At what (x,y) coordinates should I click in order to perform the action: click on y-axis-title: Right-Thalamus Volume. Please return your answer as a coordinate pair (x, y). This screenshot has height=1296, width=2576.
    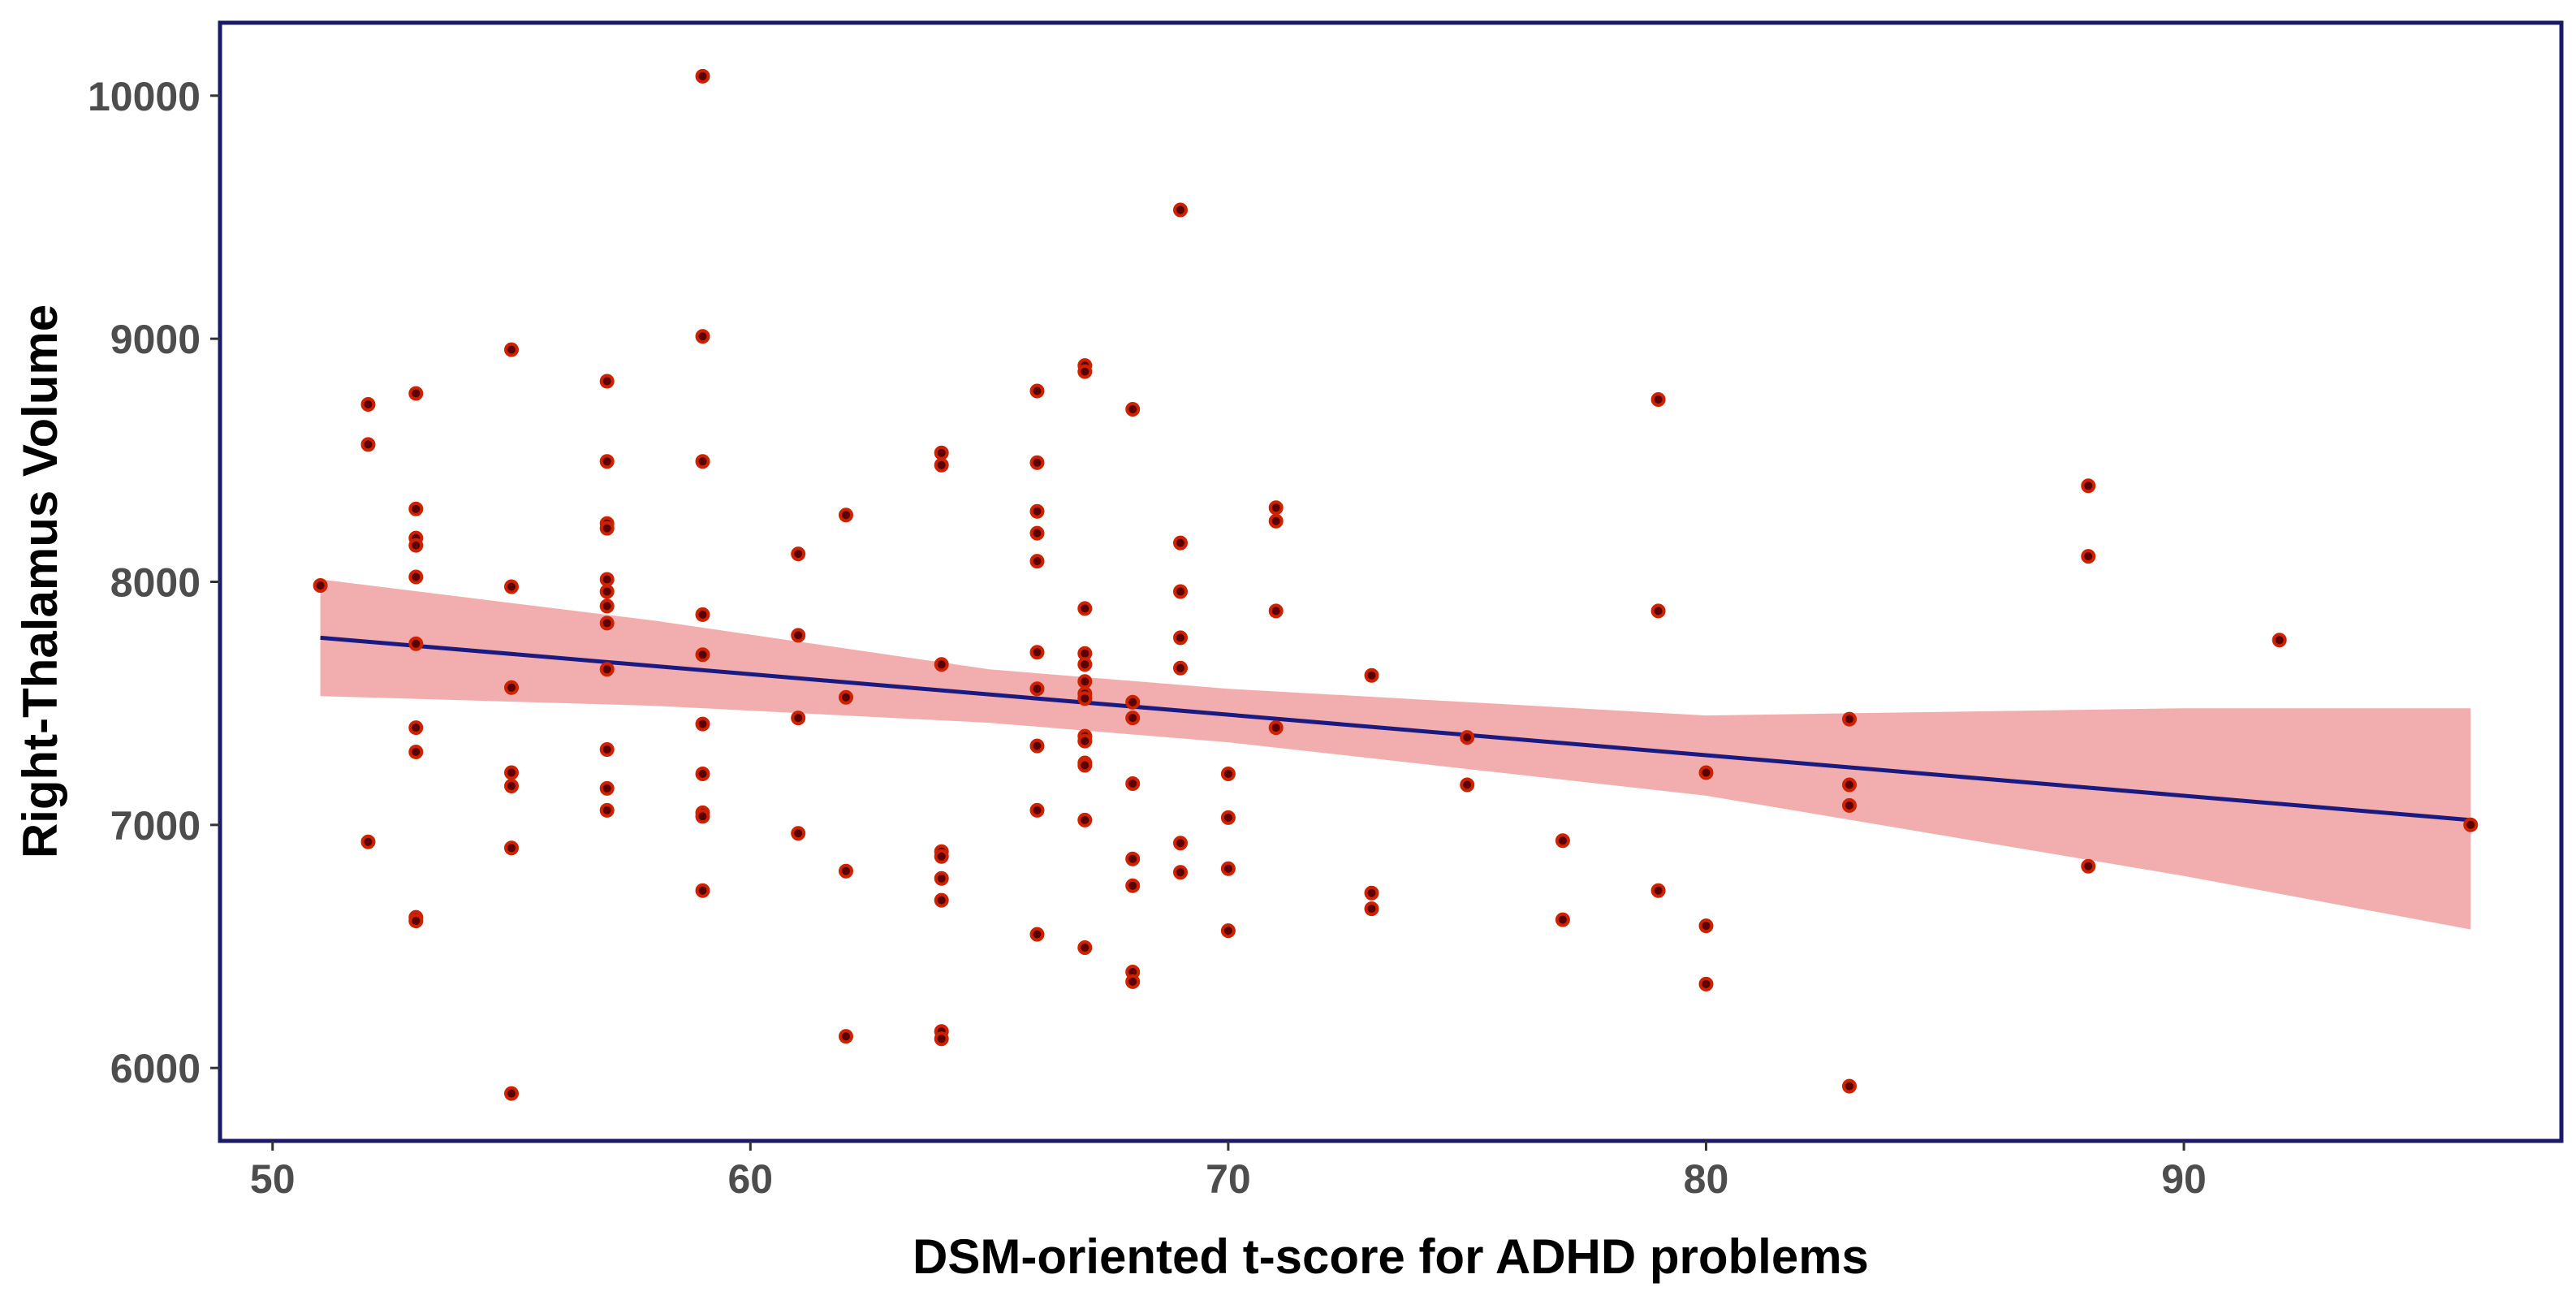
    Looking at the image, I should click on (40, 581).